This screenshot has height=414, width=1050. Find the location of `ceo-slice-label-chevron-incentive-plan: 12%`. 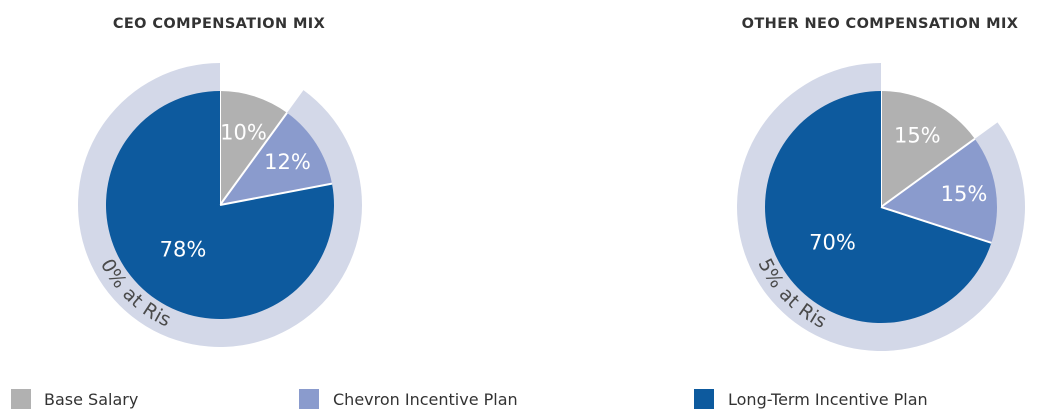

ceo-slice-label-chevron-incentive-plan: 12% is located at coordinates (287, 162).